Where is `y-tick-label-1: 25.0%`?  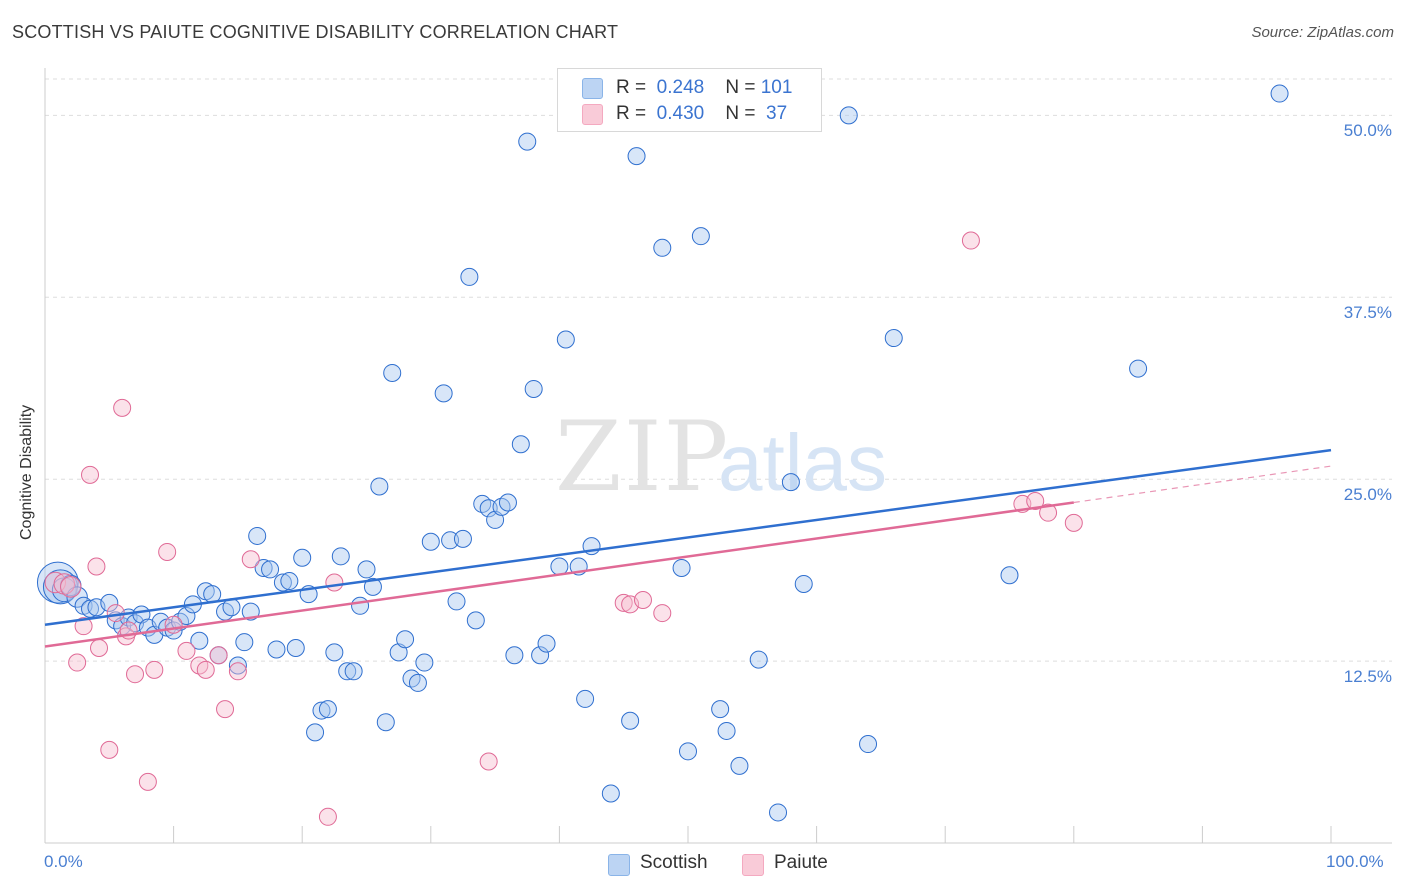 y-tick-label-1: 25.0% is located at coordinates (1367, 495).